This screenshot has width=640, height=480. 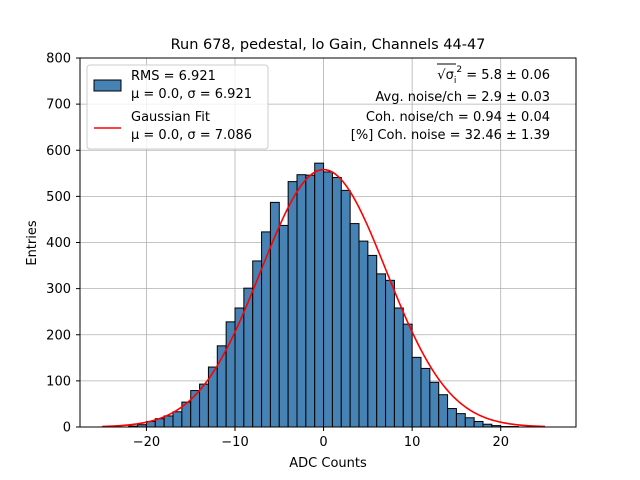 I want to click on legend-histogram-swatch, so click(x=107, y=85).